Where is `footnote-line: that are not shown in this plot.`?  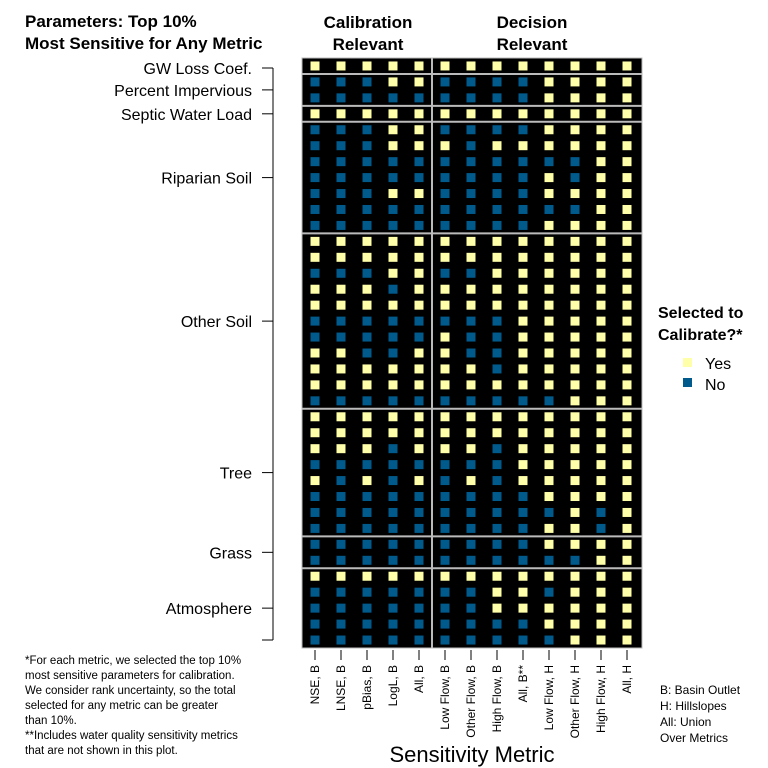
footnote-line: that are not shown in this plot. is located at coordinates (101, 751).